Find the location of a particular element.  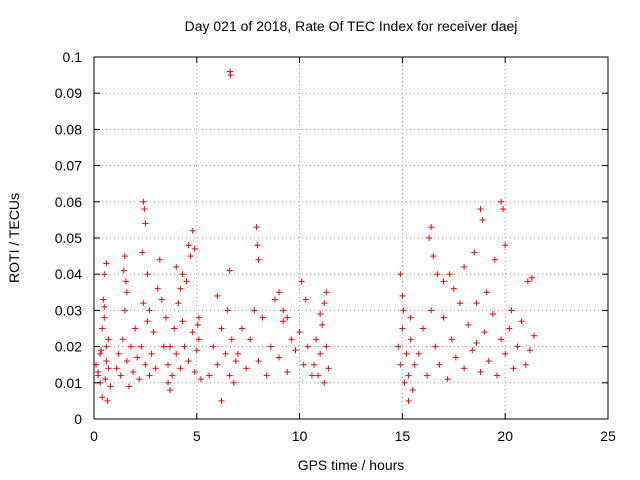

y-axis-title: ROTI / TECUs is located at coordinates (14, 238).